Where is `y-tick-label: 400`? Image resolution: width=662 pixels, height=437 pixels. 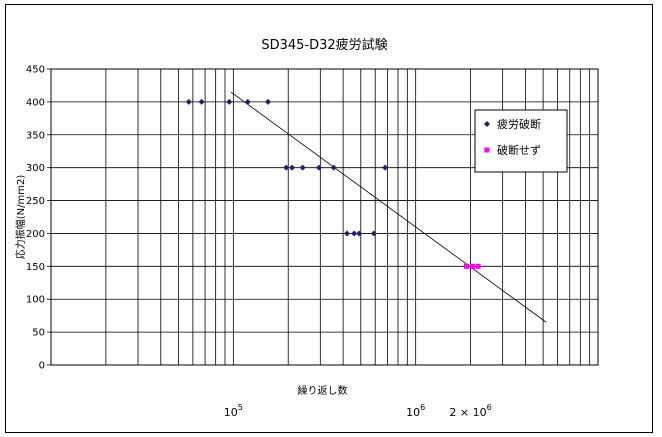 y-tick-label: 400 is located at coordinates (35, 102).